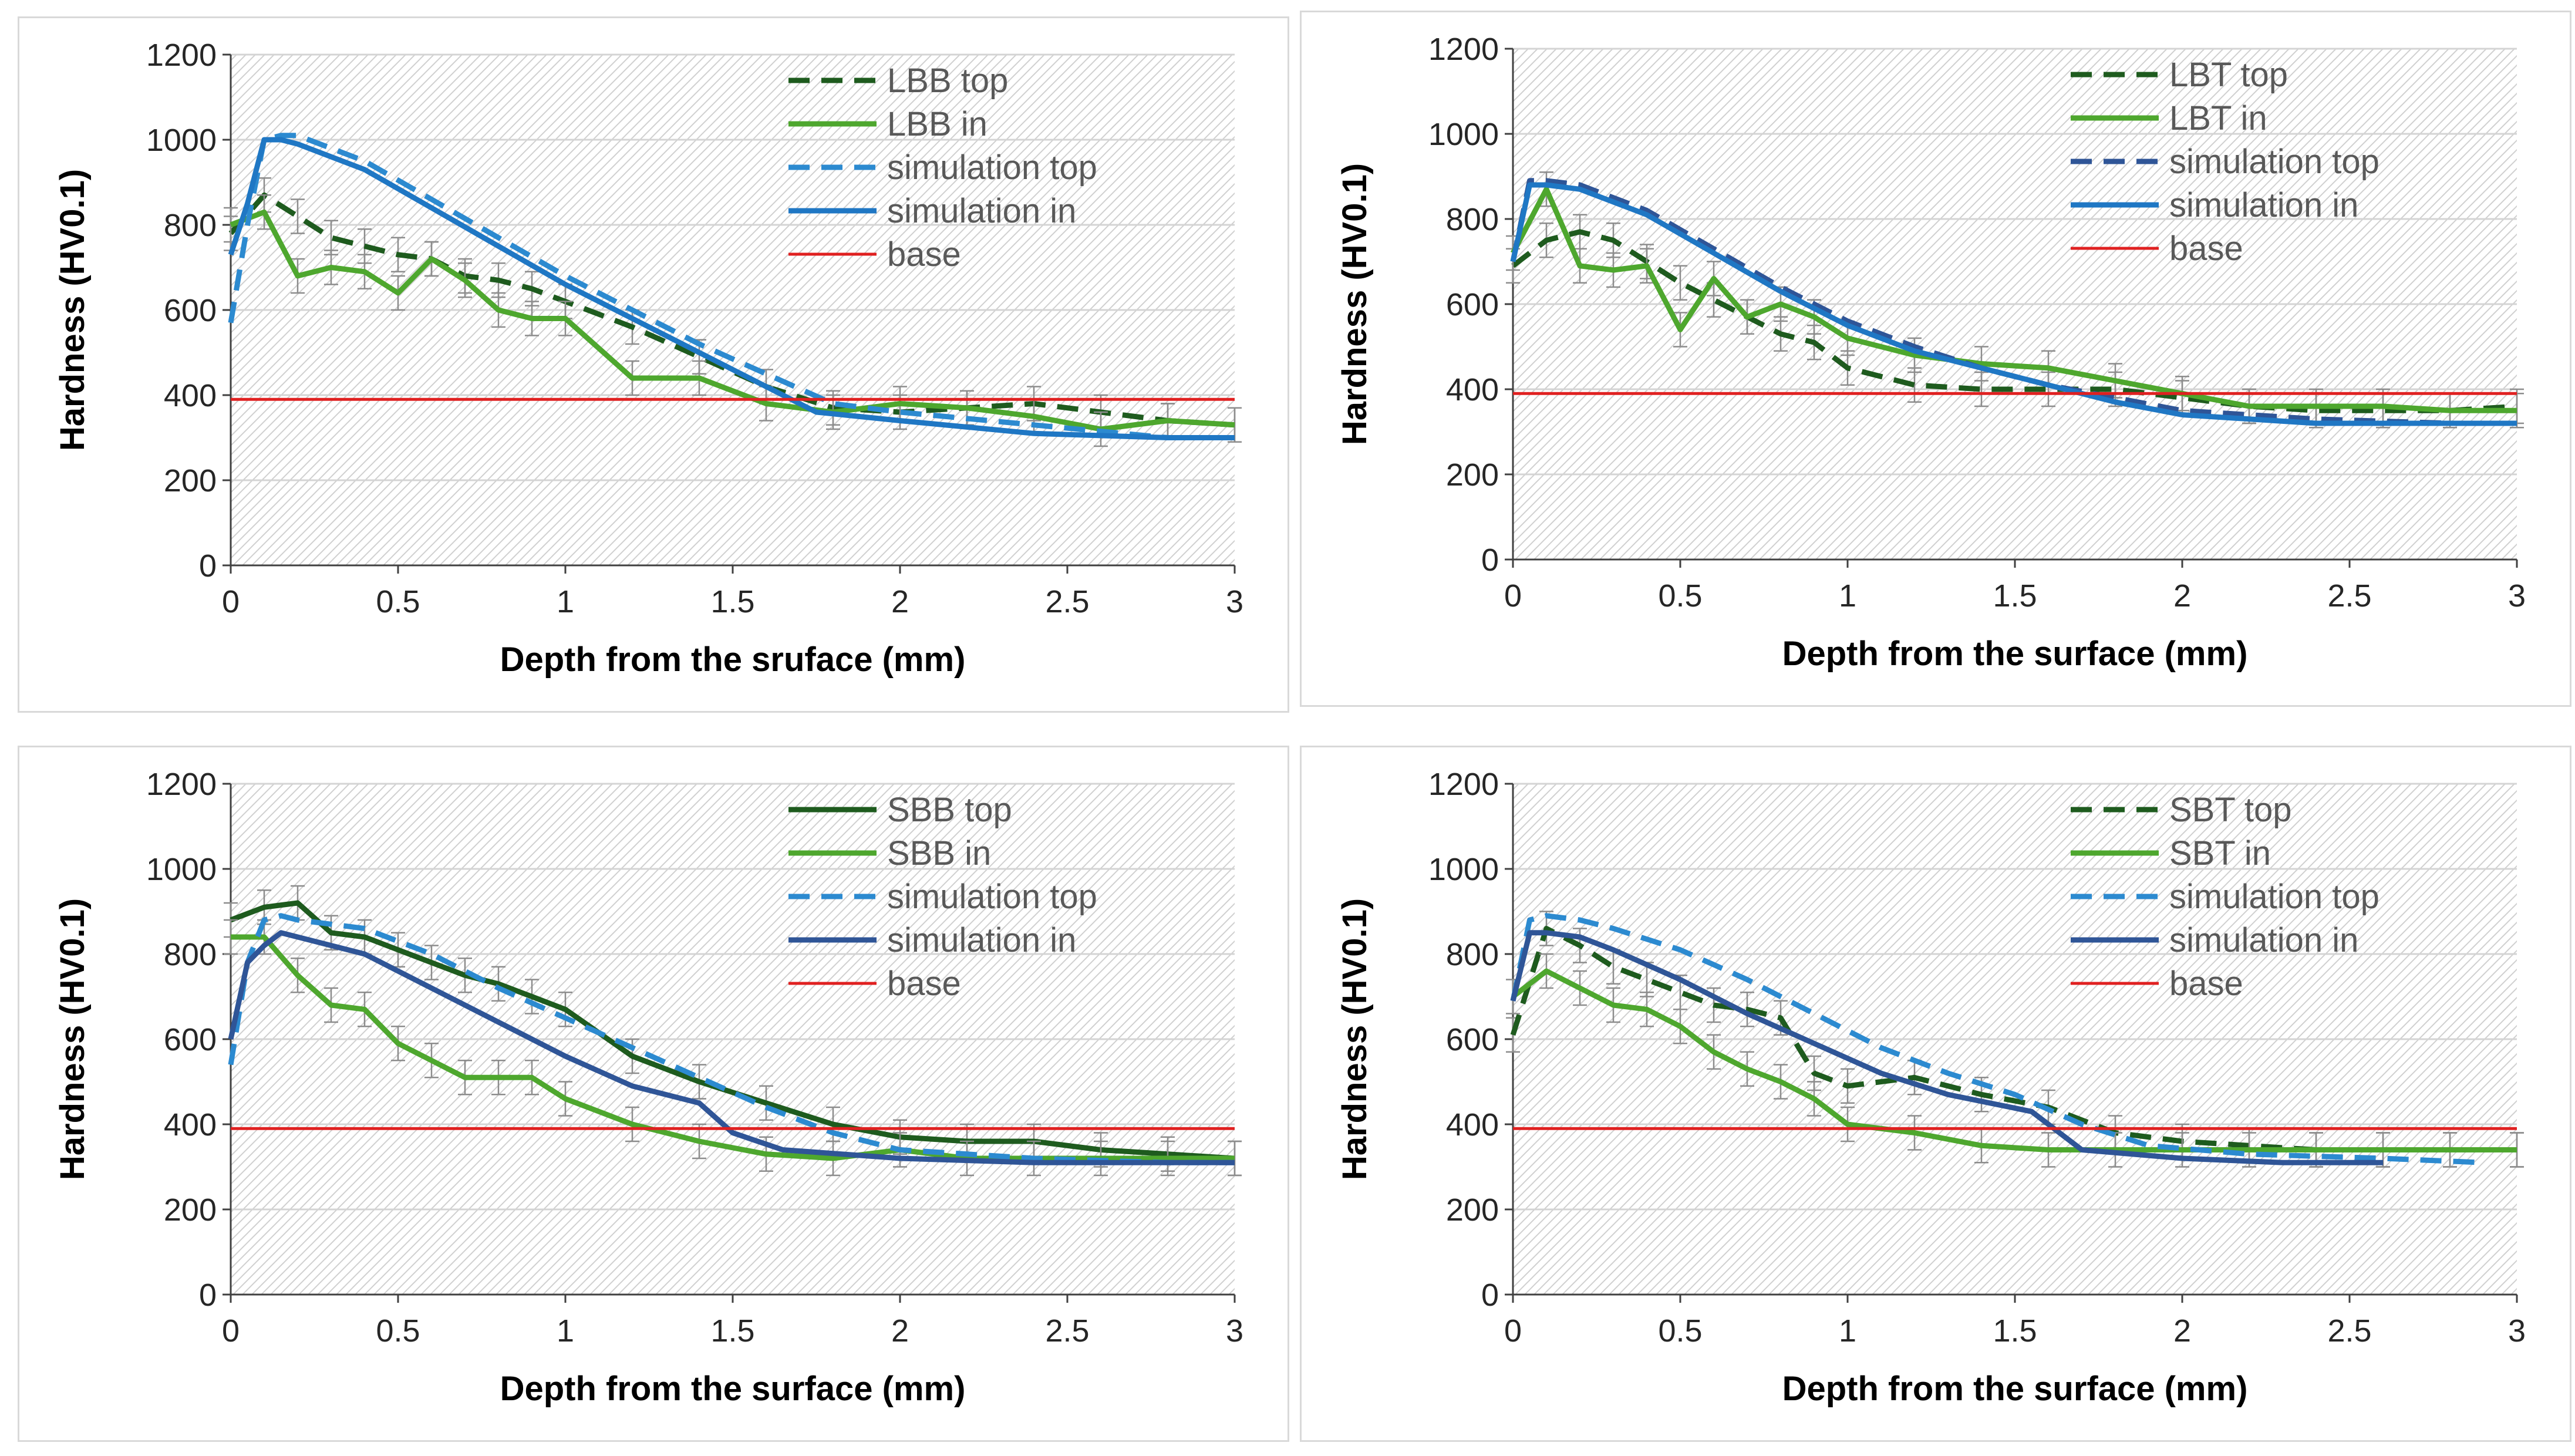 Image resolution: width=2575 pixels, height=1456 pixels. I want to click on series-line-sbb-top, so click(732, 1030).